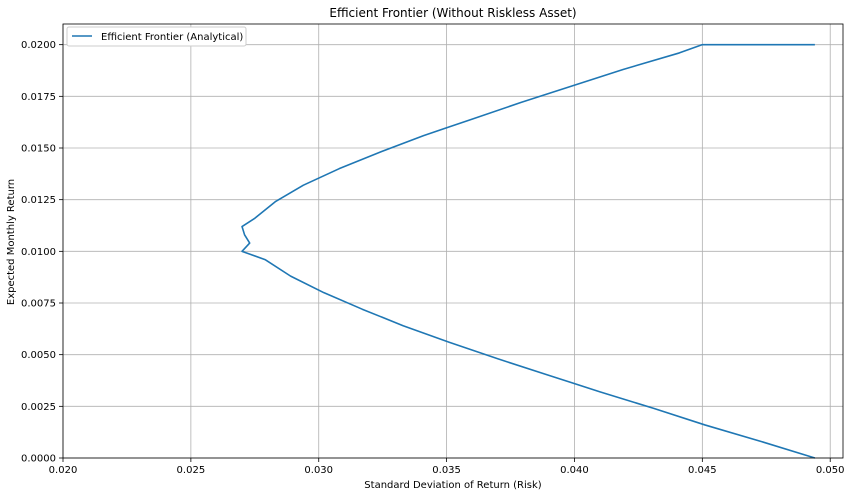 The height and width of the screenshot is (500, 851). What do you see at coordinates (38, 149) in the screenshot?
I see `y-tick-label: 0.0150` at bounding box center [38, 149].